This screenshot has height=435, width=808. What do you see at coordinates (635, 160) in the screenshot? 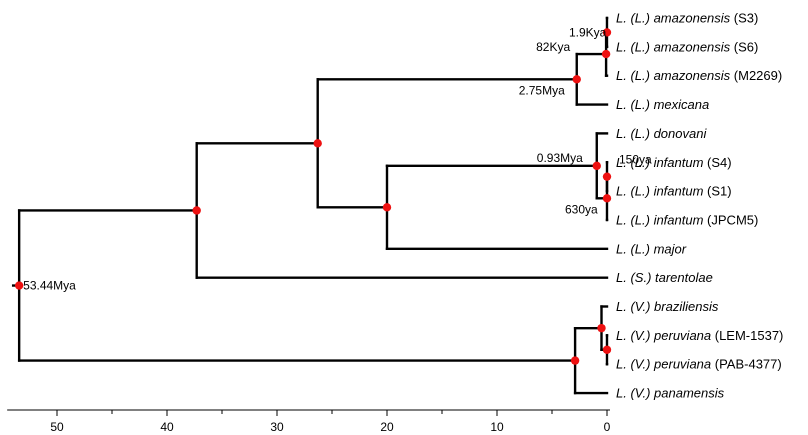
I see `node-age-label-n_inf41: 150ya` at bounding box center [635, 160].